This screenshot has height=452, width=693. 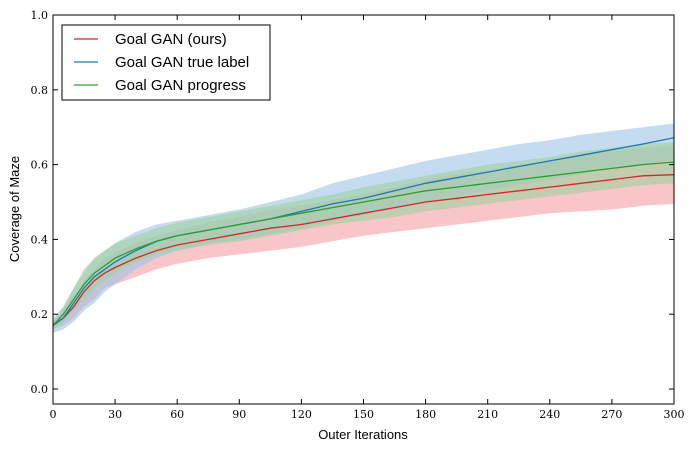 I want to click on legend-label-goal-gan-ours: Goal GAN (ours), so click(x=171, y=39).